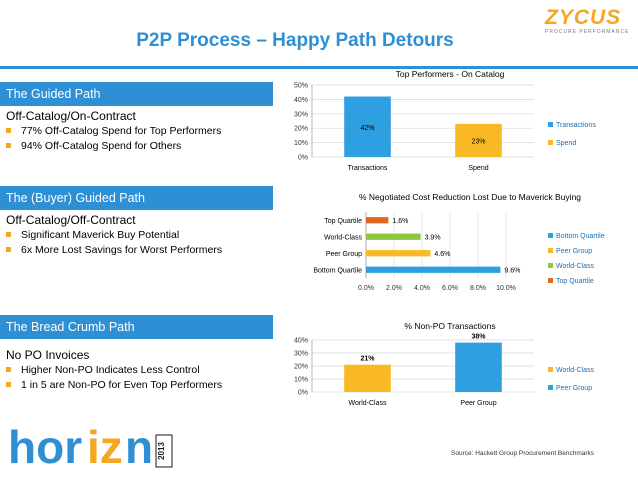 This screenshot has height=479, width=638. Describe the element at coordinates (478, 403) in the screenshot. I see `x-tick-label: Peer Group` at that location.